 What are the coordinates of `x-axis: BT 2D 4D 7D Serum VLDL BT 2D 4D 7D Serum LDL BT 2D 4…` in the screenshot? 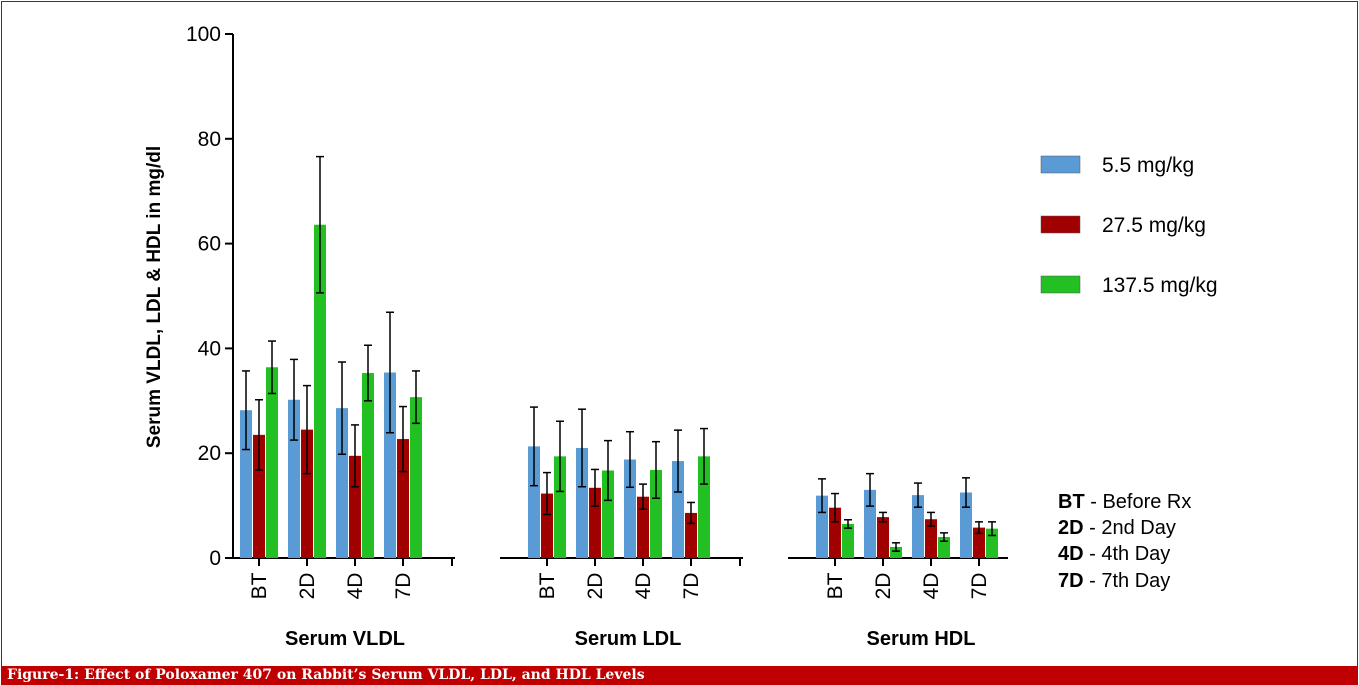 It's located at (620, 603).